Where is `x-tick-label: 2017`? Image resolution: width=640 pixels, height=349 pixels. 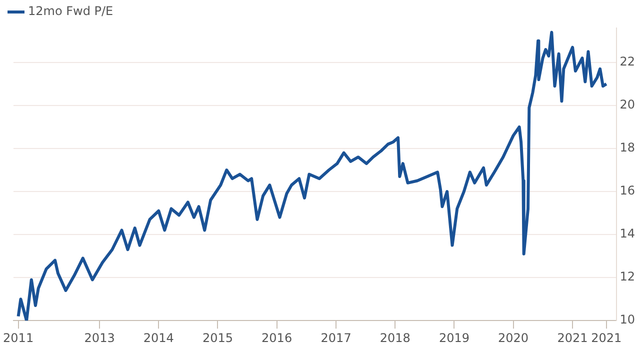 x-tick-label: 2017 is located at coordinates (336, 337).